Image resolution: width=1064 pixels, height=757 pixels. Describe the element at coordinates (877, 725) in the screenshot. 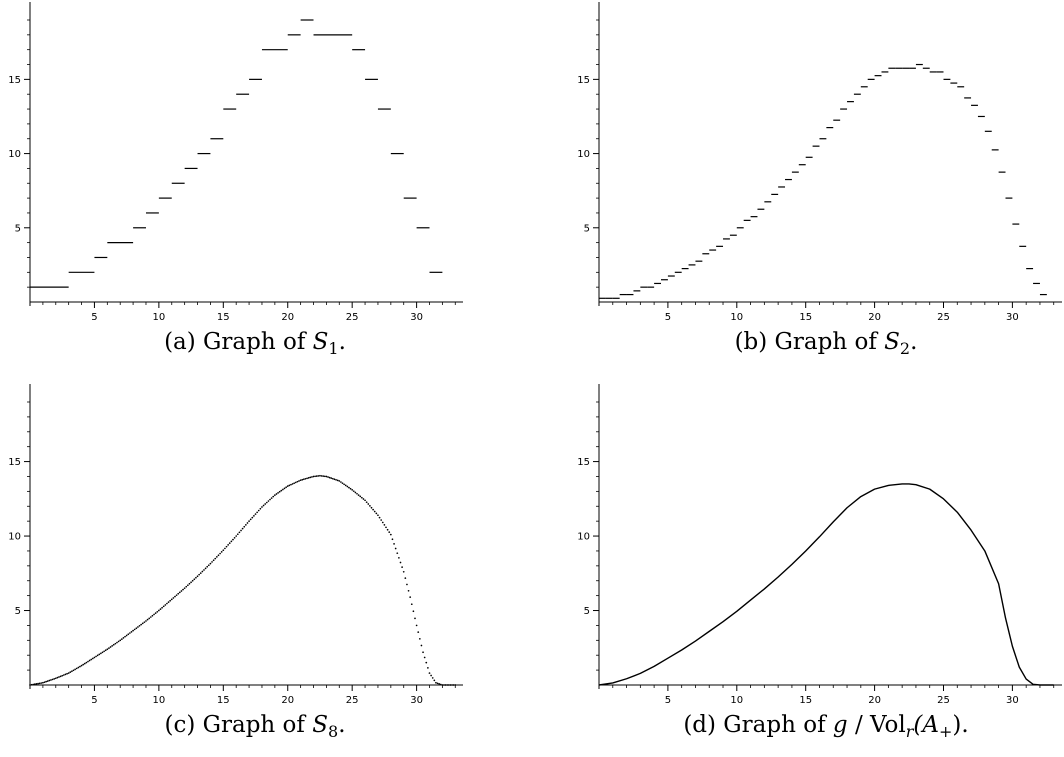

I see `caption-mid: / Vol` at that location.